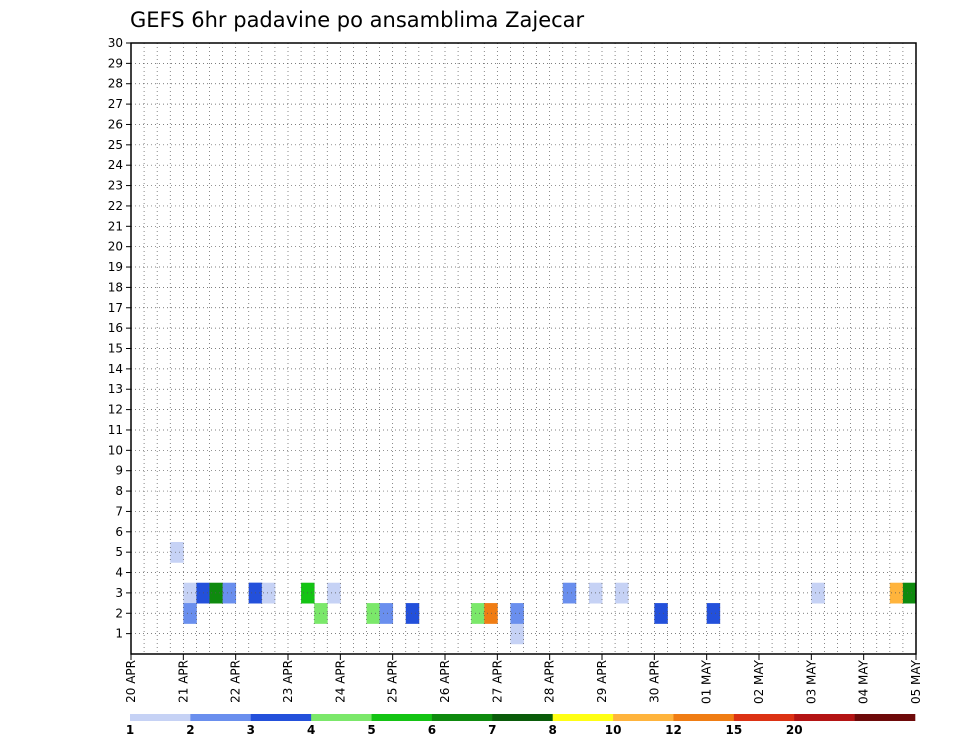 Image resolution: width=960 pixels, height=742 pixels. What do you see at coordinates (811, 681) in the screenshot?
I see `x-tick-label: 03 MAY` at bounding box center [811, 681].